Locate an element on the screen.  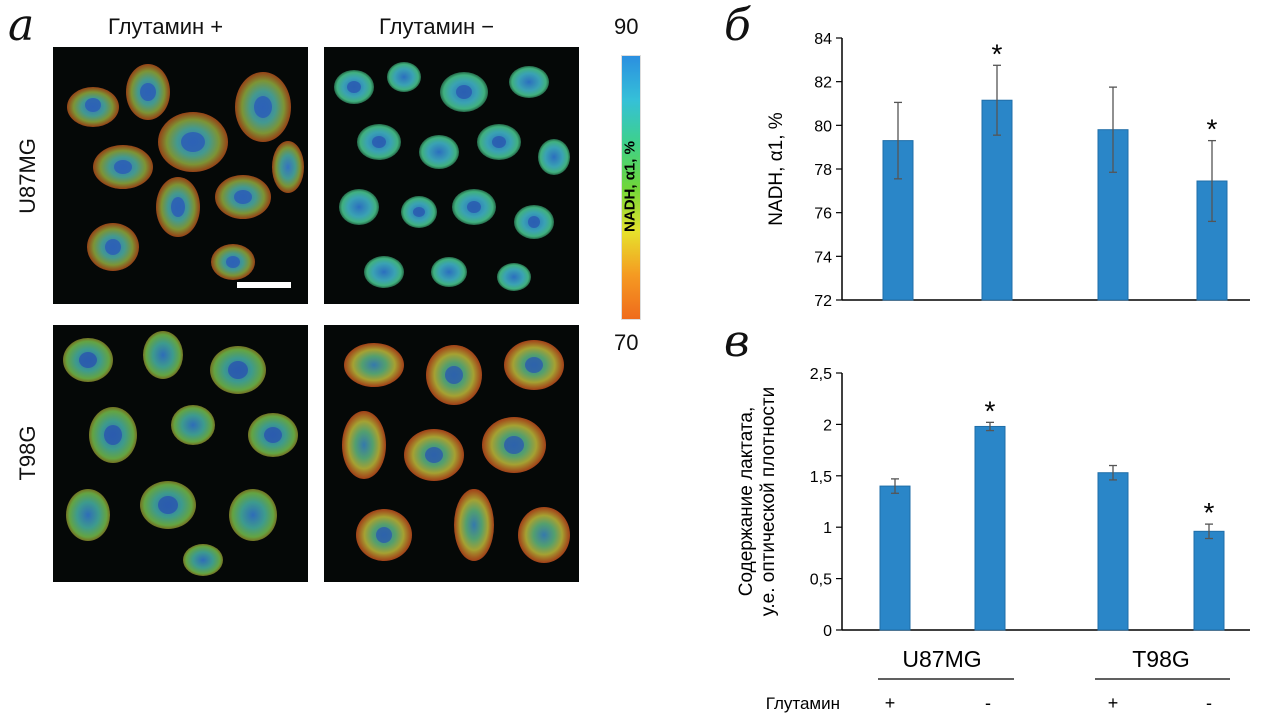
panel-b-letter: б is located at coordinates (737, 25).